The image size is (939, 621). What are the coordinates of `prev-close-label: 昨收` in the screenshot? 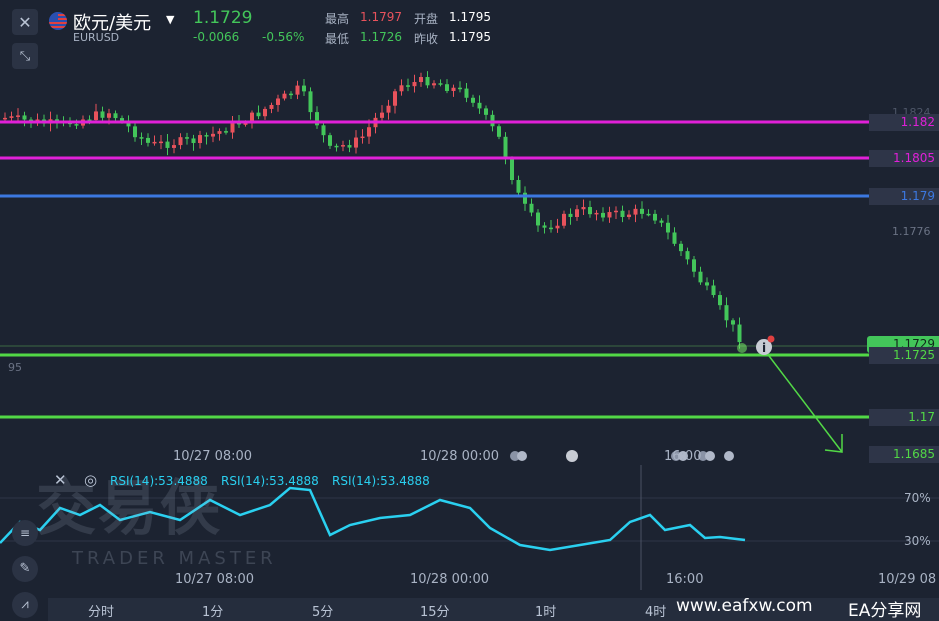 It's located at (426, 39).